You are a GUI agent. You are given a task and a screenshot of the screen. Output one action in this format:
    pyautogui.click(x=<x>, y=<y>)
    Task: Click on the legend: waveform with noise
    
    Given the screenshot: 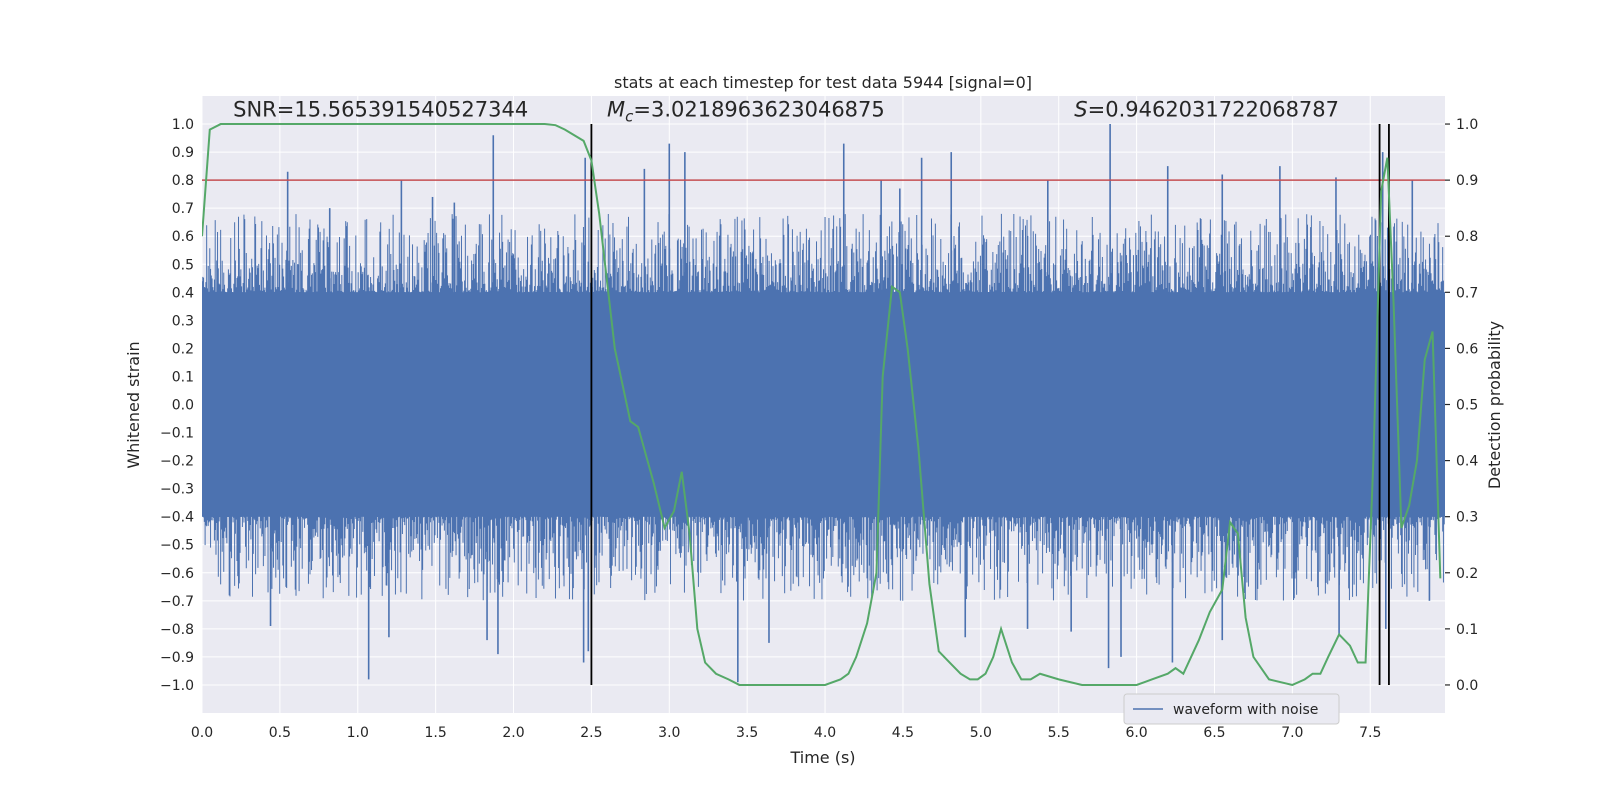 What is the action you would take?
    pyautogui.click(x=1231, y=709)
    